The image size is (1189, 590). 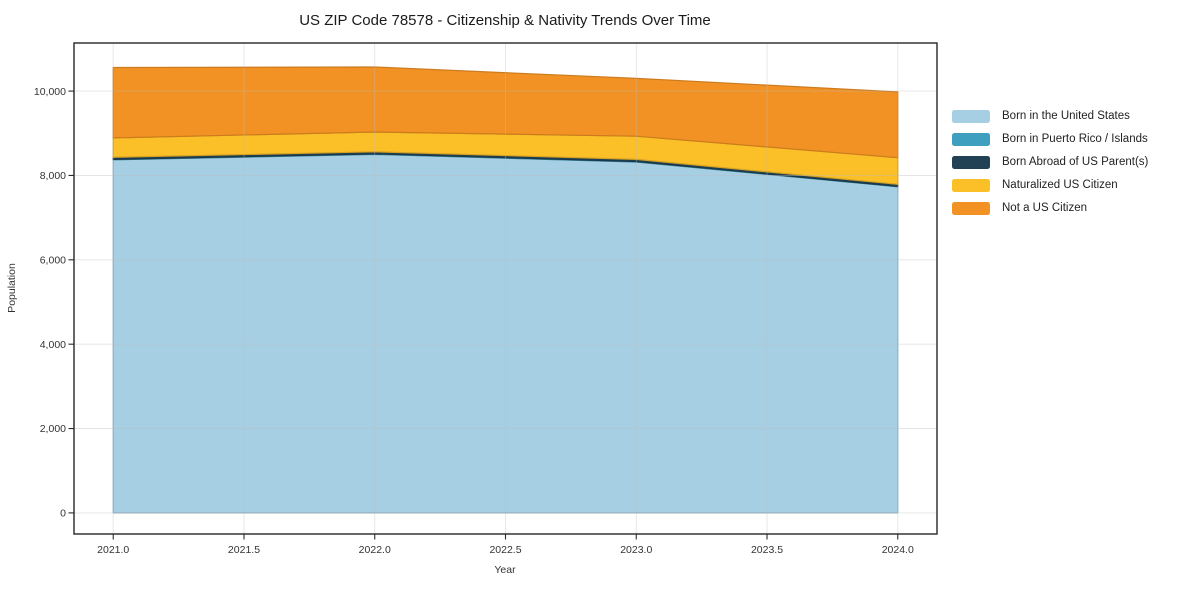 What do you see at coordinates (636, 550) in the screenshot?
I see `x-tick-label: 2023.0` at bounding box center [636, 550].